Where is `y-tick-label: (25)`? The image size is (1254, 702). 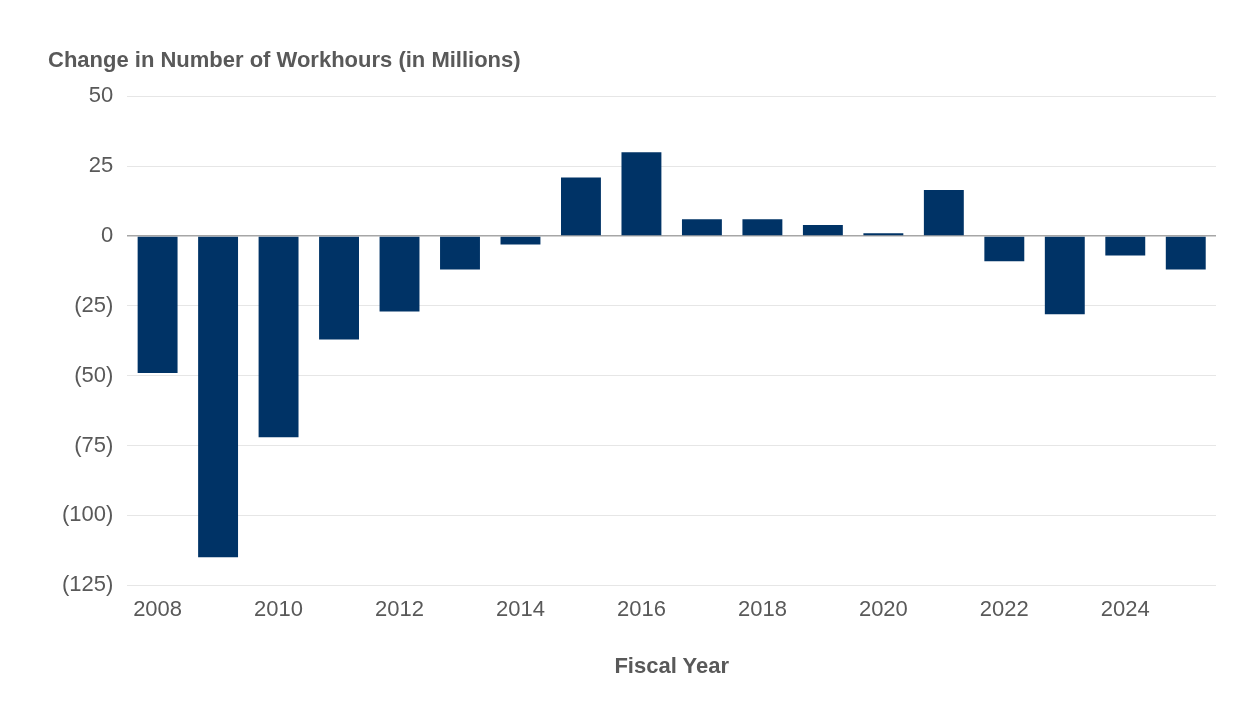 y-tick-label: (25) is located at coordinates (94, 304).